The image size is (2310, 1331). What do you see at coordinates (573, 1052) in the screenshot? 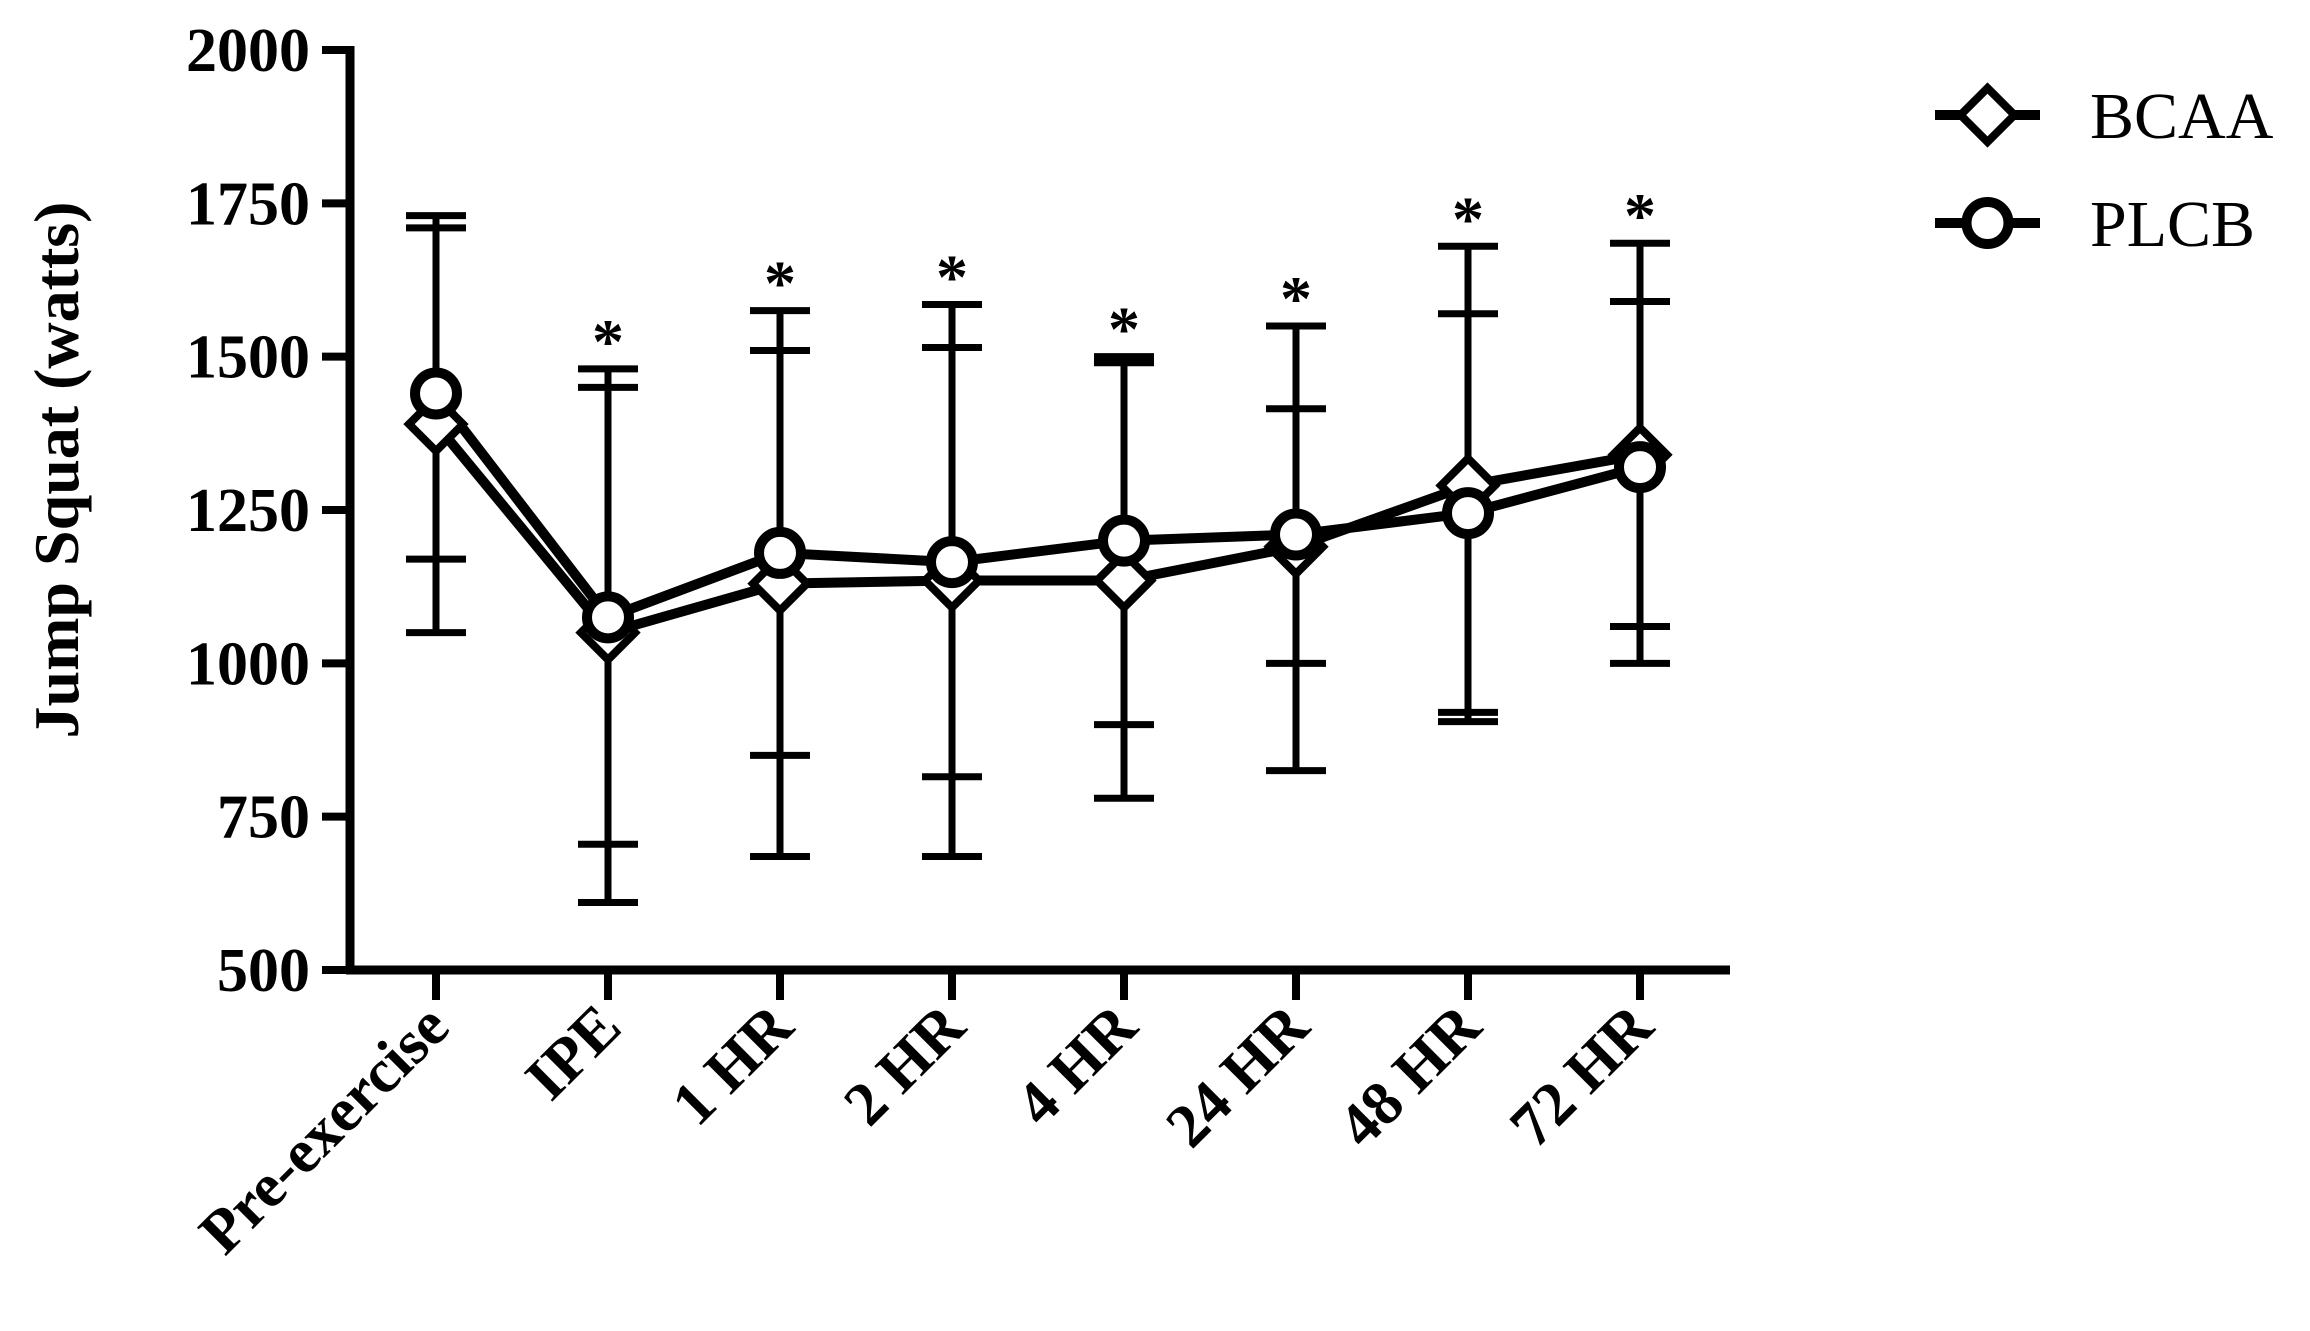
I see `x-tick-label: IPE` at bounding box center [573, 1052].